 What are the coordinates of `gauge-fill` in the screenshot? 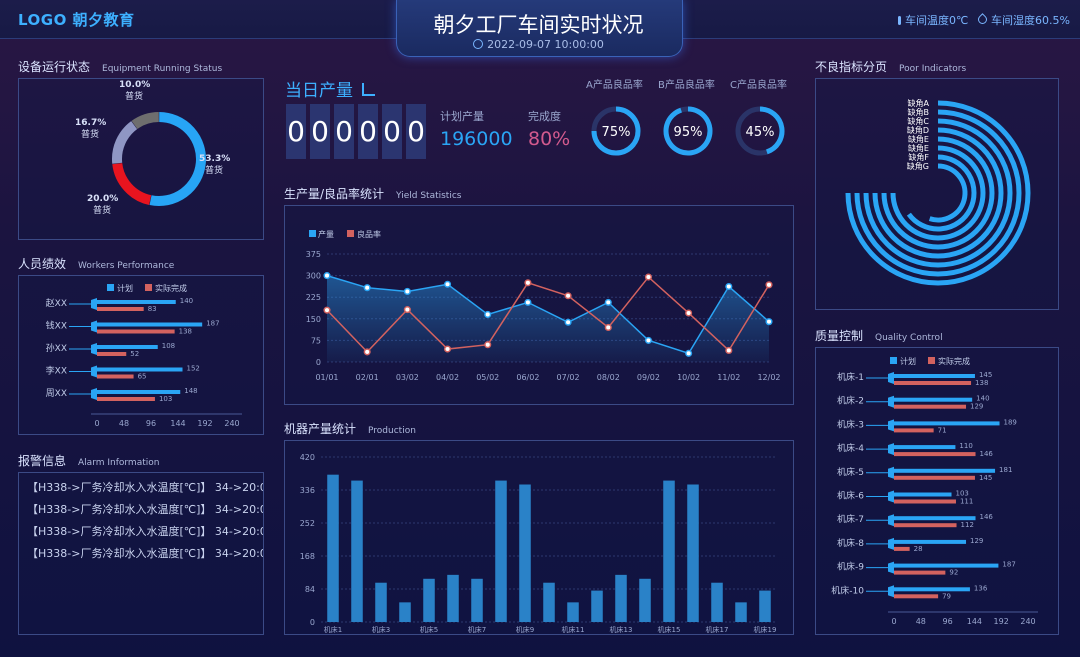 It's located at (688, 131).